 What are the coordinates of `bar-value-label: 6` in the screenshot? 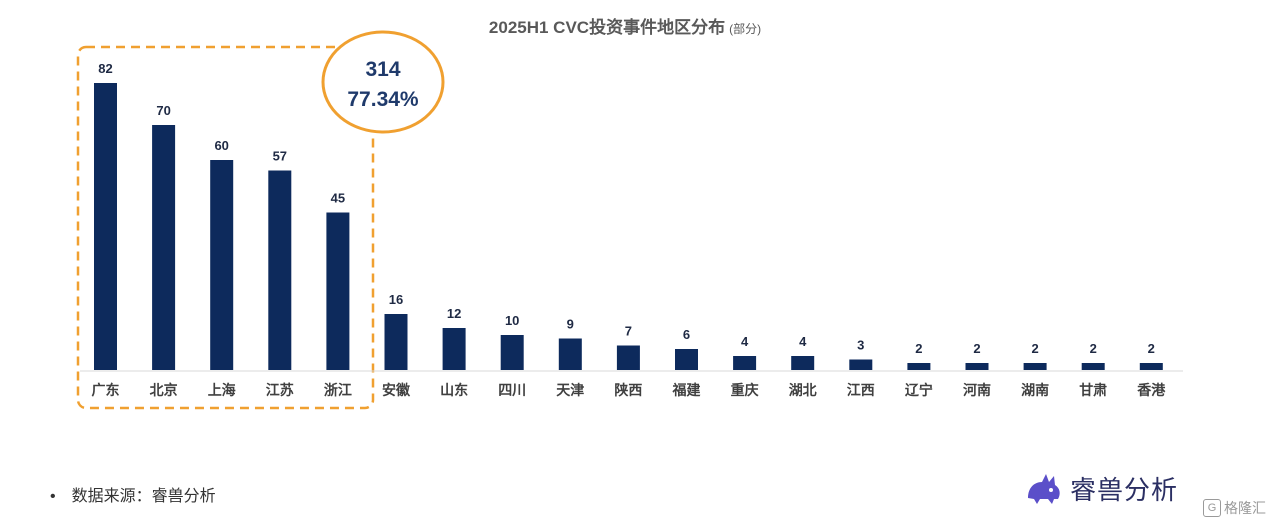 It's located at (686, 334).